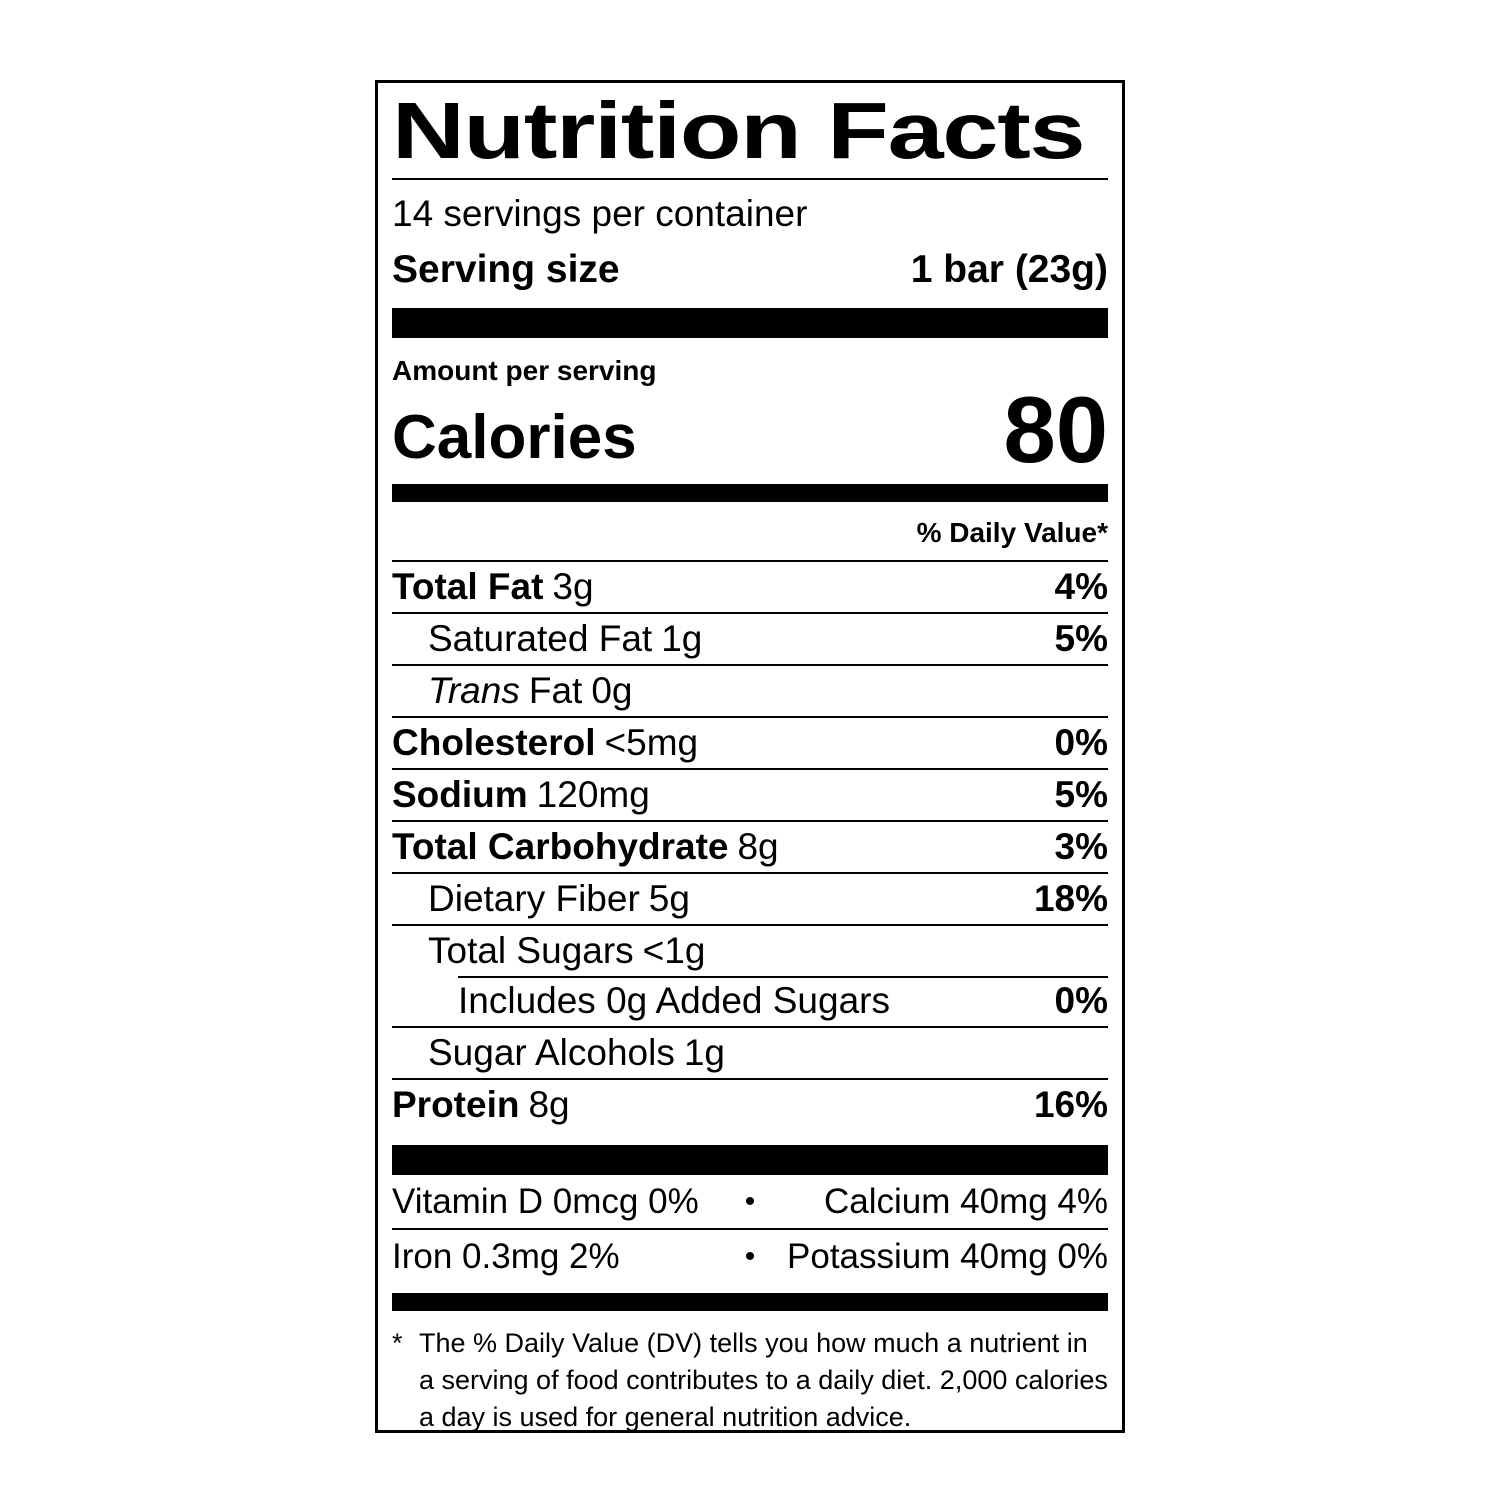 This screenshot has height=1500, width=1500. Describe the element at coordinates (750, 1160) in the screenshot. I see `protein-separator-bar` at that location.